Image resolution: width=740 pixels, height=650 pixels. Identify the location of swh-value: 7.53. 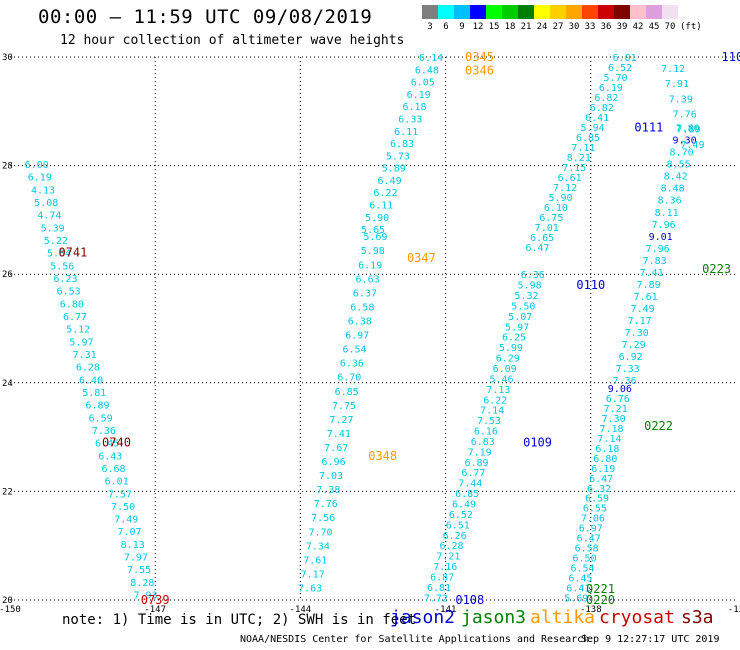
(489, 421).